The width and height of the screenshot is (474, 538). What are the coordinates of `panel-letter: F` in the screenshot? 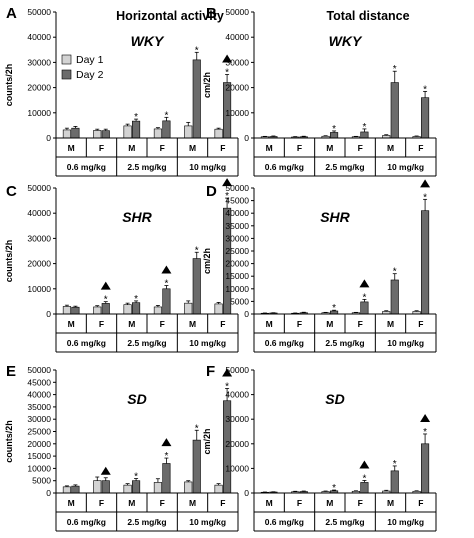 It's located at (210, 371).